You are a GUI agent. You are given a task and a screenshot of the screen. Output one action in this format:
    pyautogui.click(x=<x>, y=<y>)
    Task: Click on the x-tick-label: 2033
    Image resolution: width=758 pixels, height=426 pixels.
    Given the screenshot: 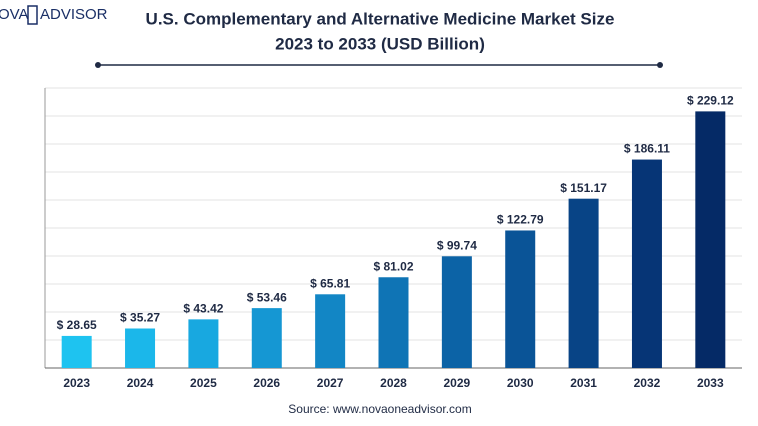 What is the action you would take?
    pyautogui.click(x=710, y=383)
    